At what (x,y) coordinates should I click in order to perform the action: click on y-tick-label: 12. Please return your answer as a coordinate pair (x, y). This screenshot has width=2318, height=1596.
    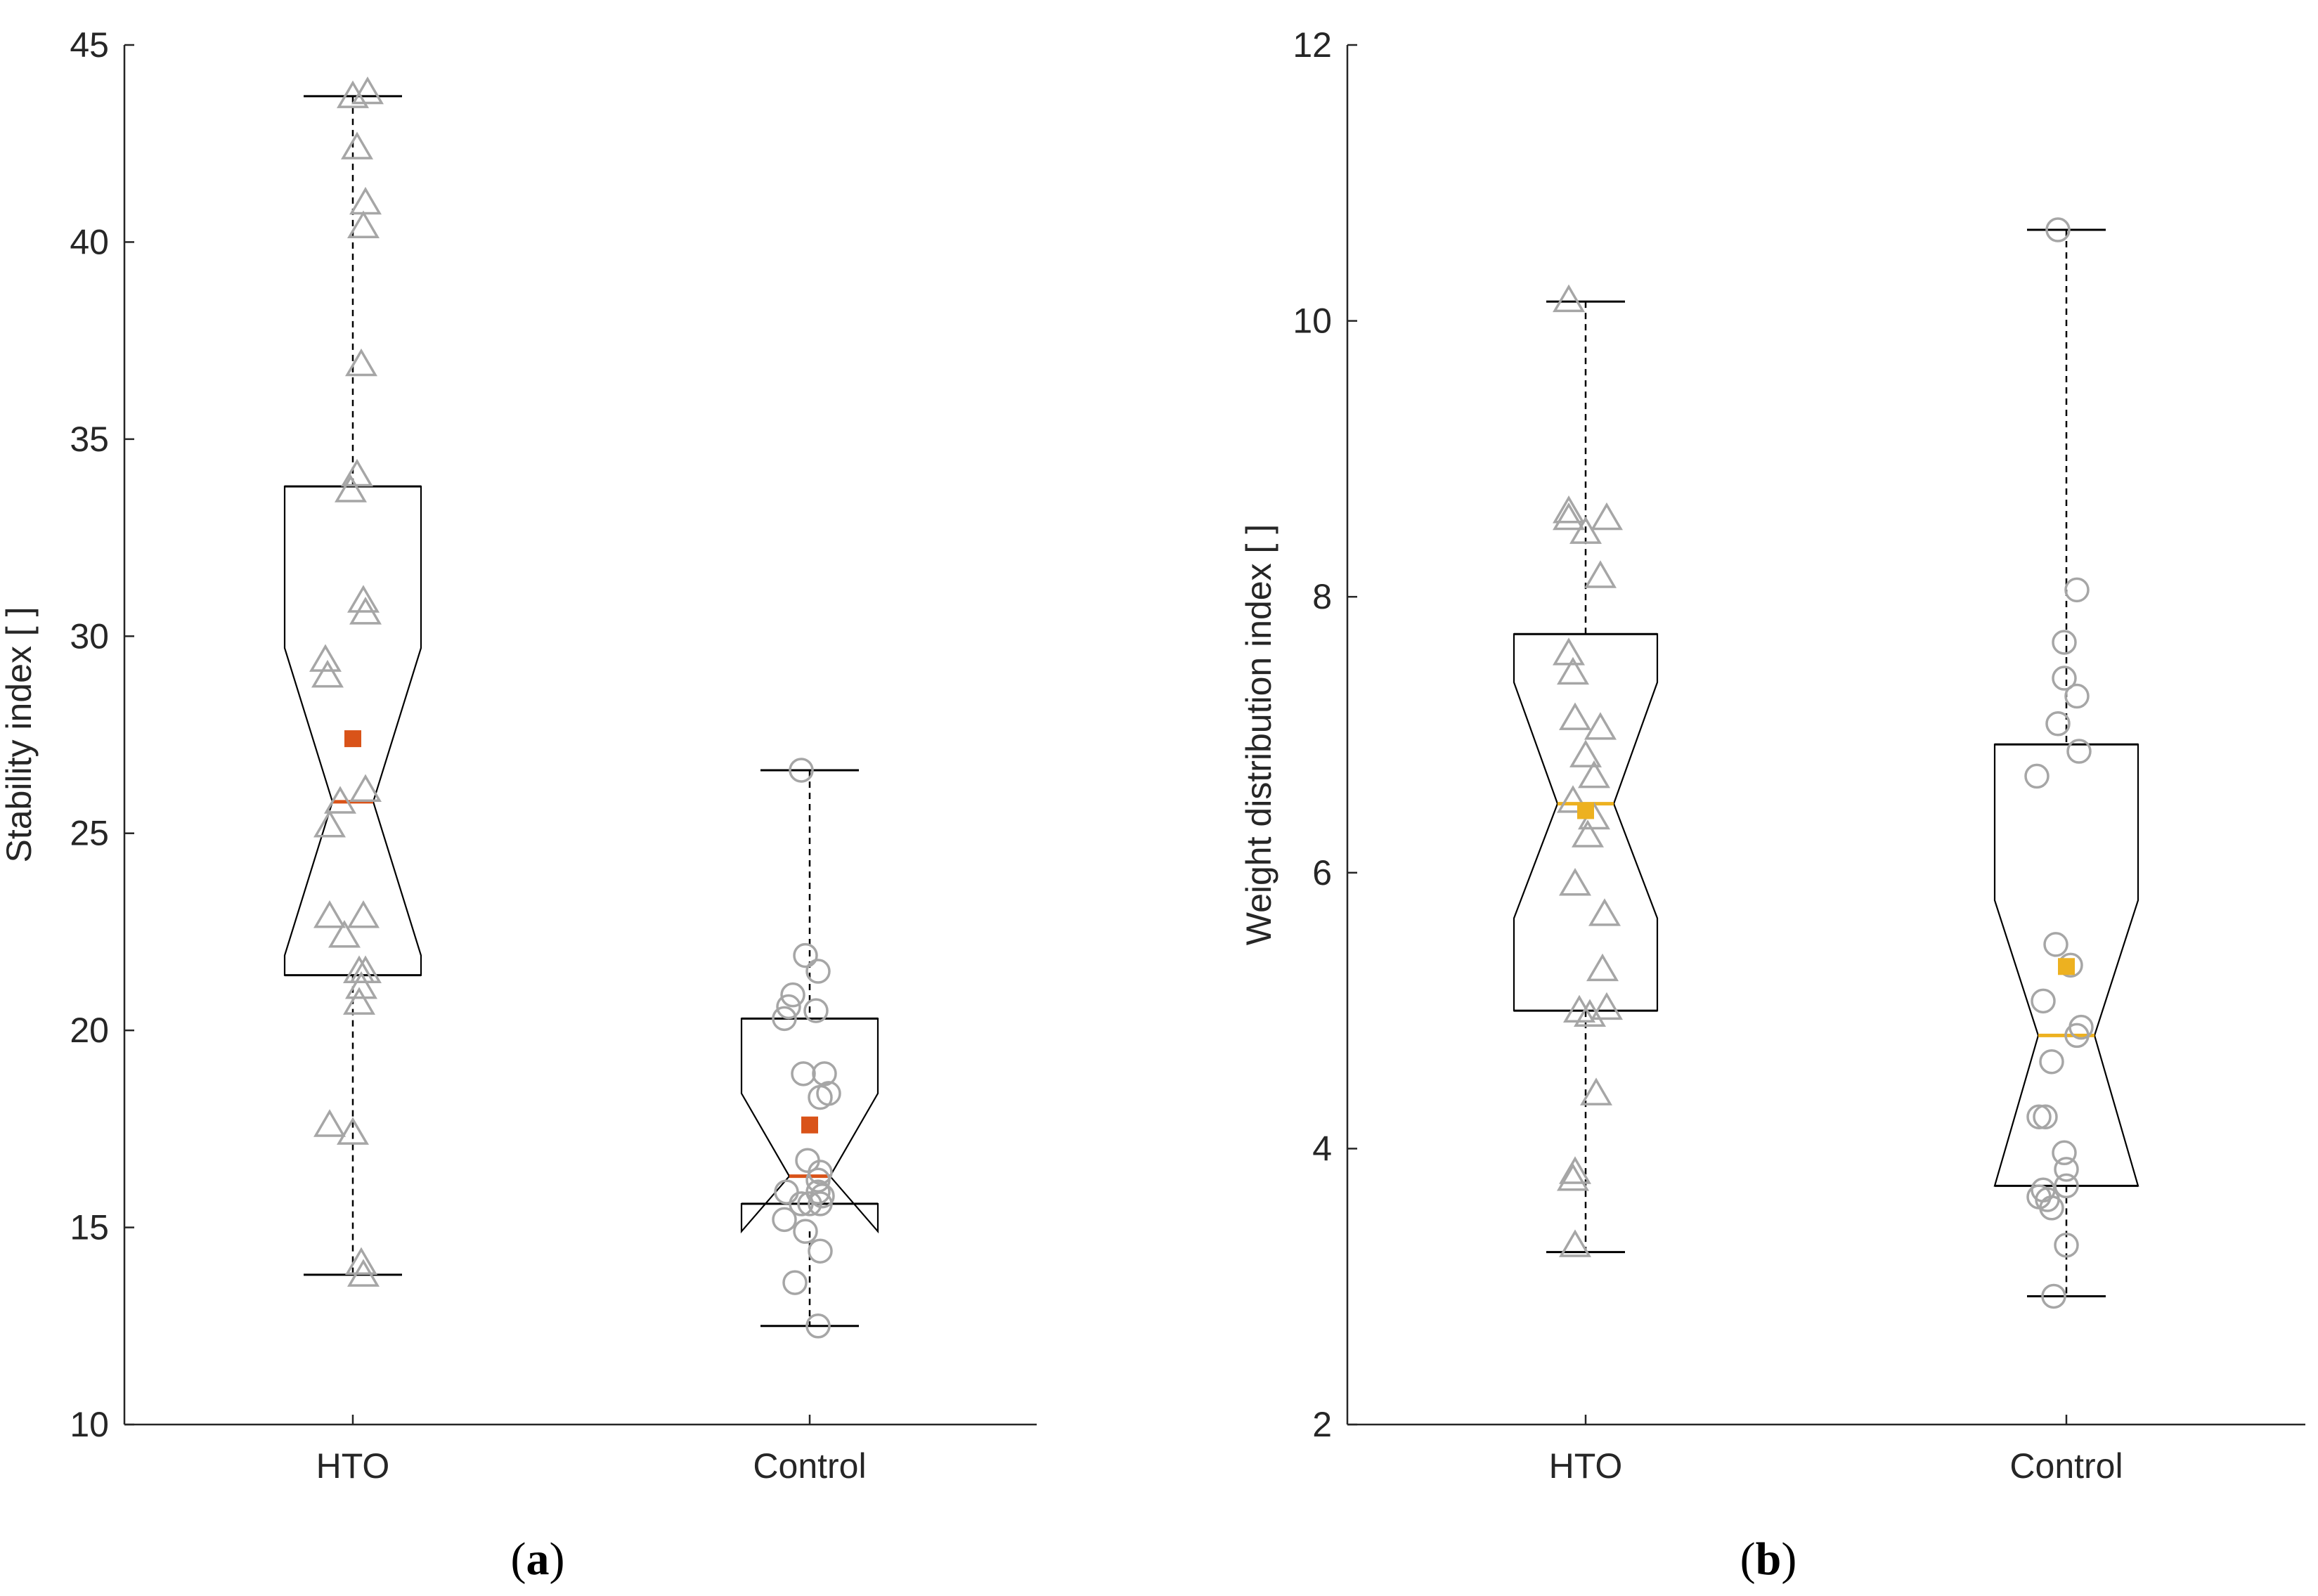
    Looking at the image, I should click on (1312, 45).